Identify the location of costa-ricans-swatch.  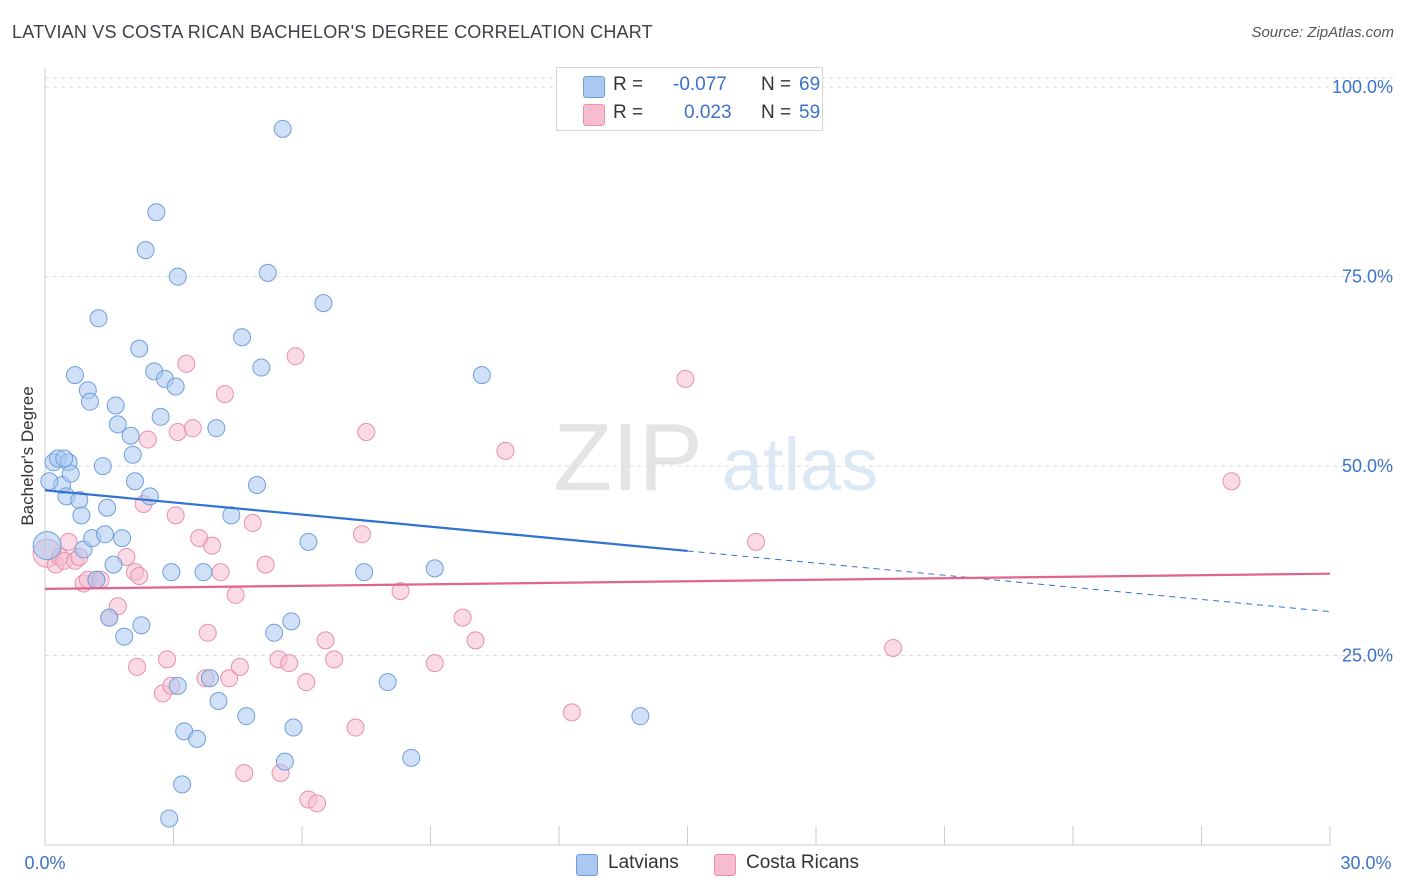
(594, 115).